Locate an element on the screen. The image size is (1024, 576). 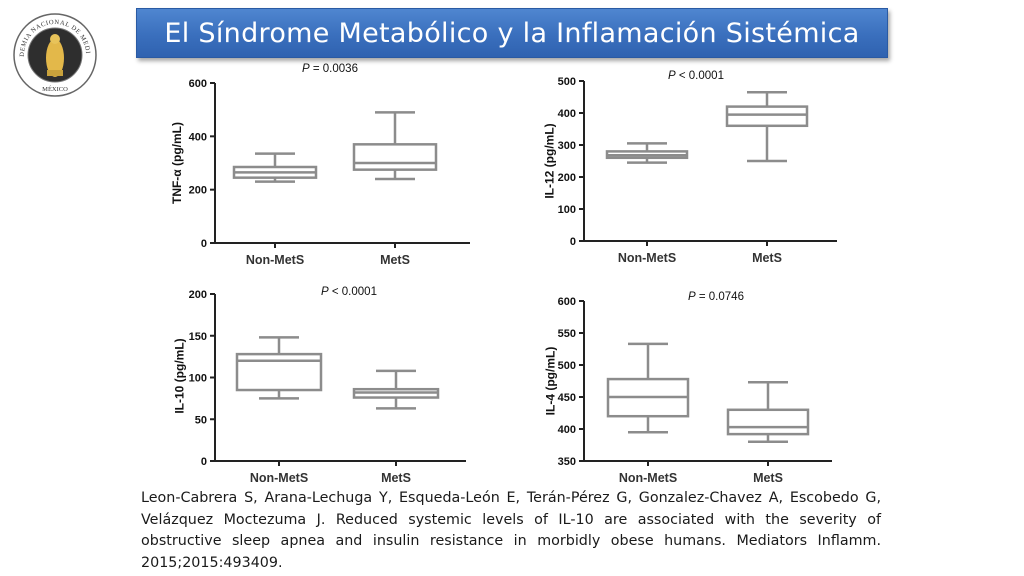
p-value-4: P = 0.0746 is located at coordinates (716, 297).